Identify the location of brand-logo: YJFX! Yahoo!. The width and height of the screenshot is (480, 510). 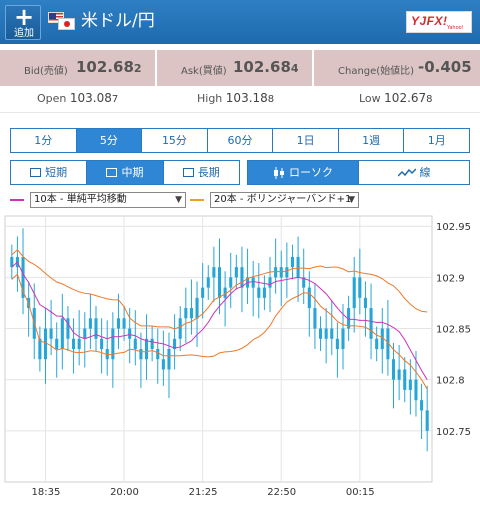
(439, 22).